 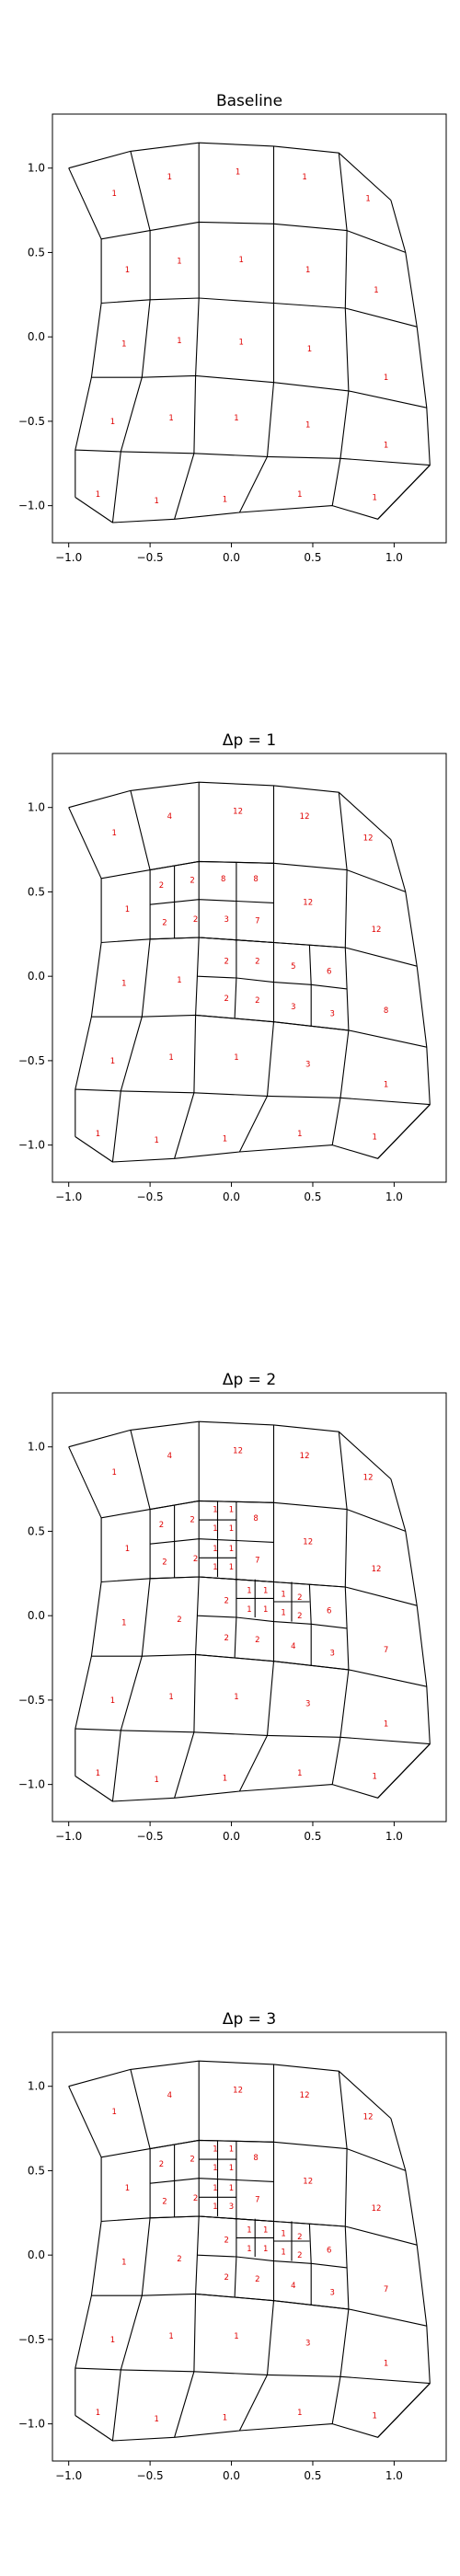 What do you see at coordinates (231, 1836) in the screenshot?
I see `x-tick-label: 0.0` at bounding box center [231, 1836].